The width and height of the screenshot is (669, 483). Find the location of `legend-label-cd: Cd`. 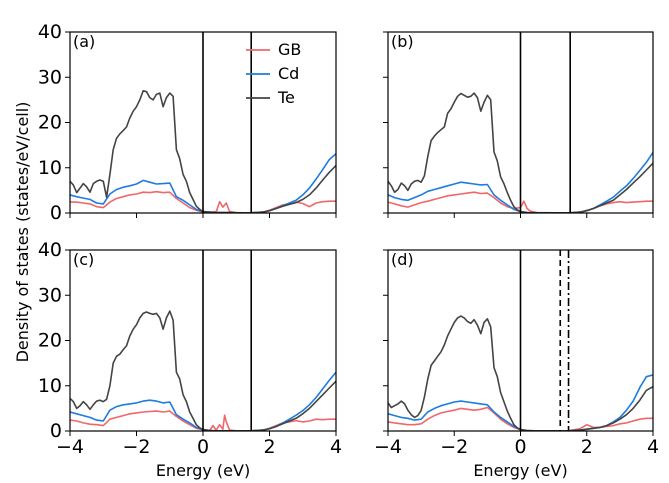

legend-label-cd: Cd is located at coordinates (288, 73).